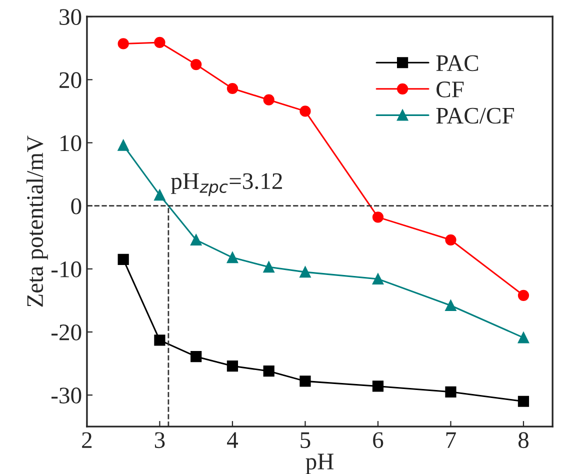 Image resolution: width=561 pixels, height=474 pixels. Describe the element at coordinates (457, 63) in the screenshot. I see `legend-label: PAC` at that location.